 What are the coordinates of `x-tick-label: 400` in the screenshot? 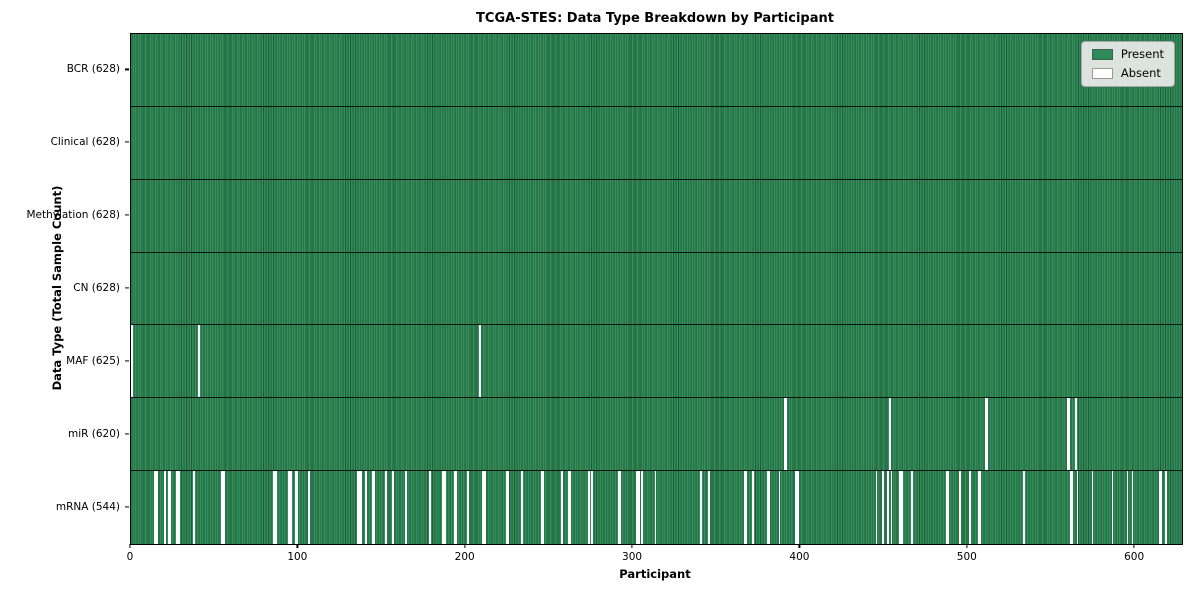 It's located at (799, 557).